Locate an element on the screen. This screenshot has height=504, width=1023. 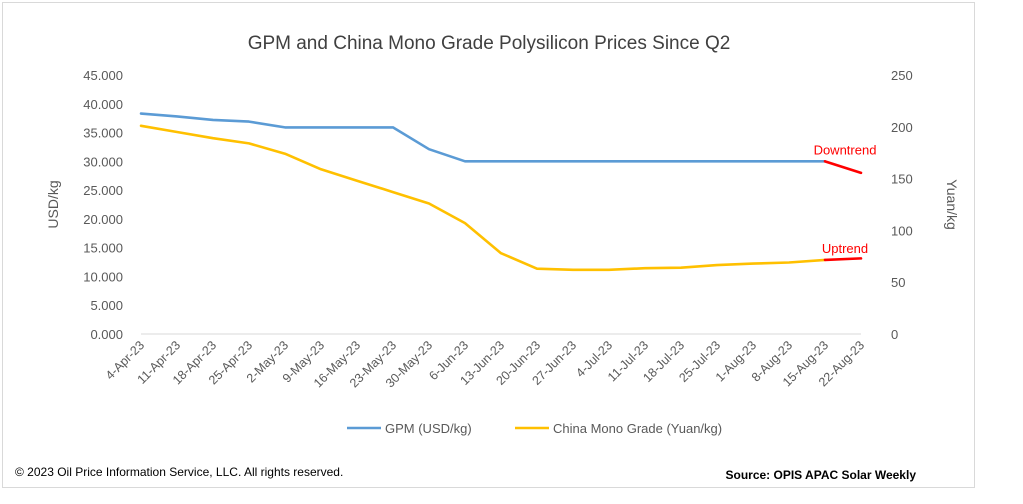
y-tick-label: 20.000 is located at coordinates (103, 219).